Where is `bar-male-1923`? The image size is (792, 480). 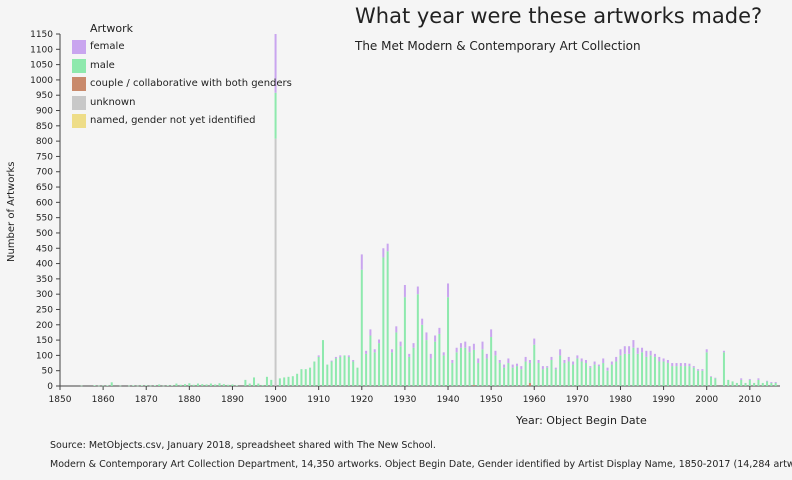
bar-male-1923 is located at coordinates (374, 369).